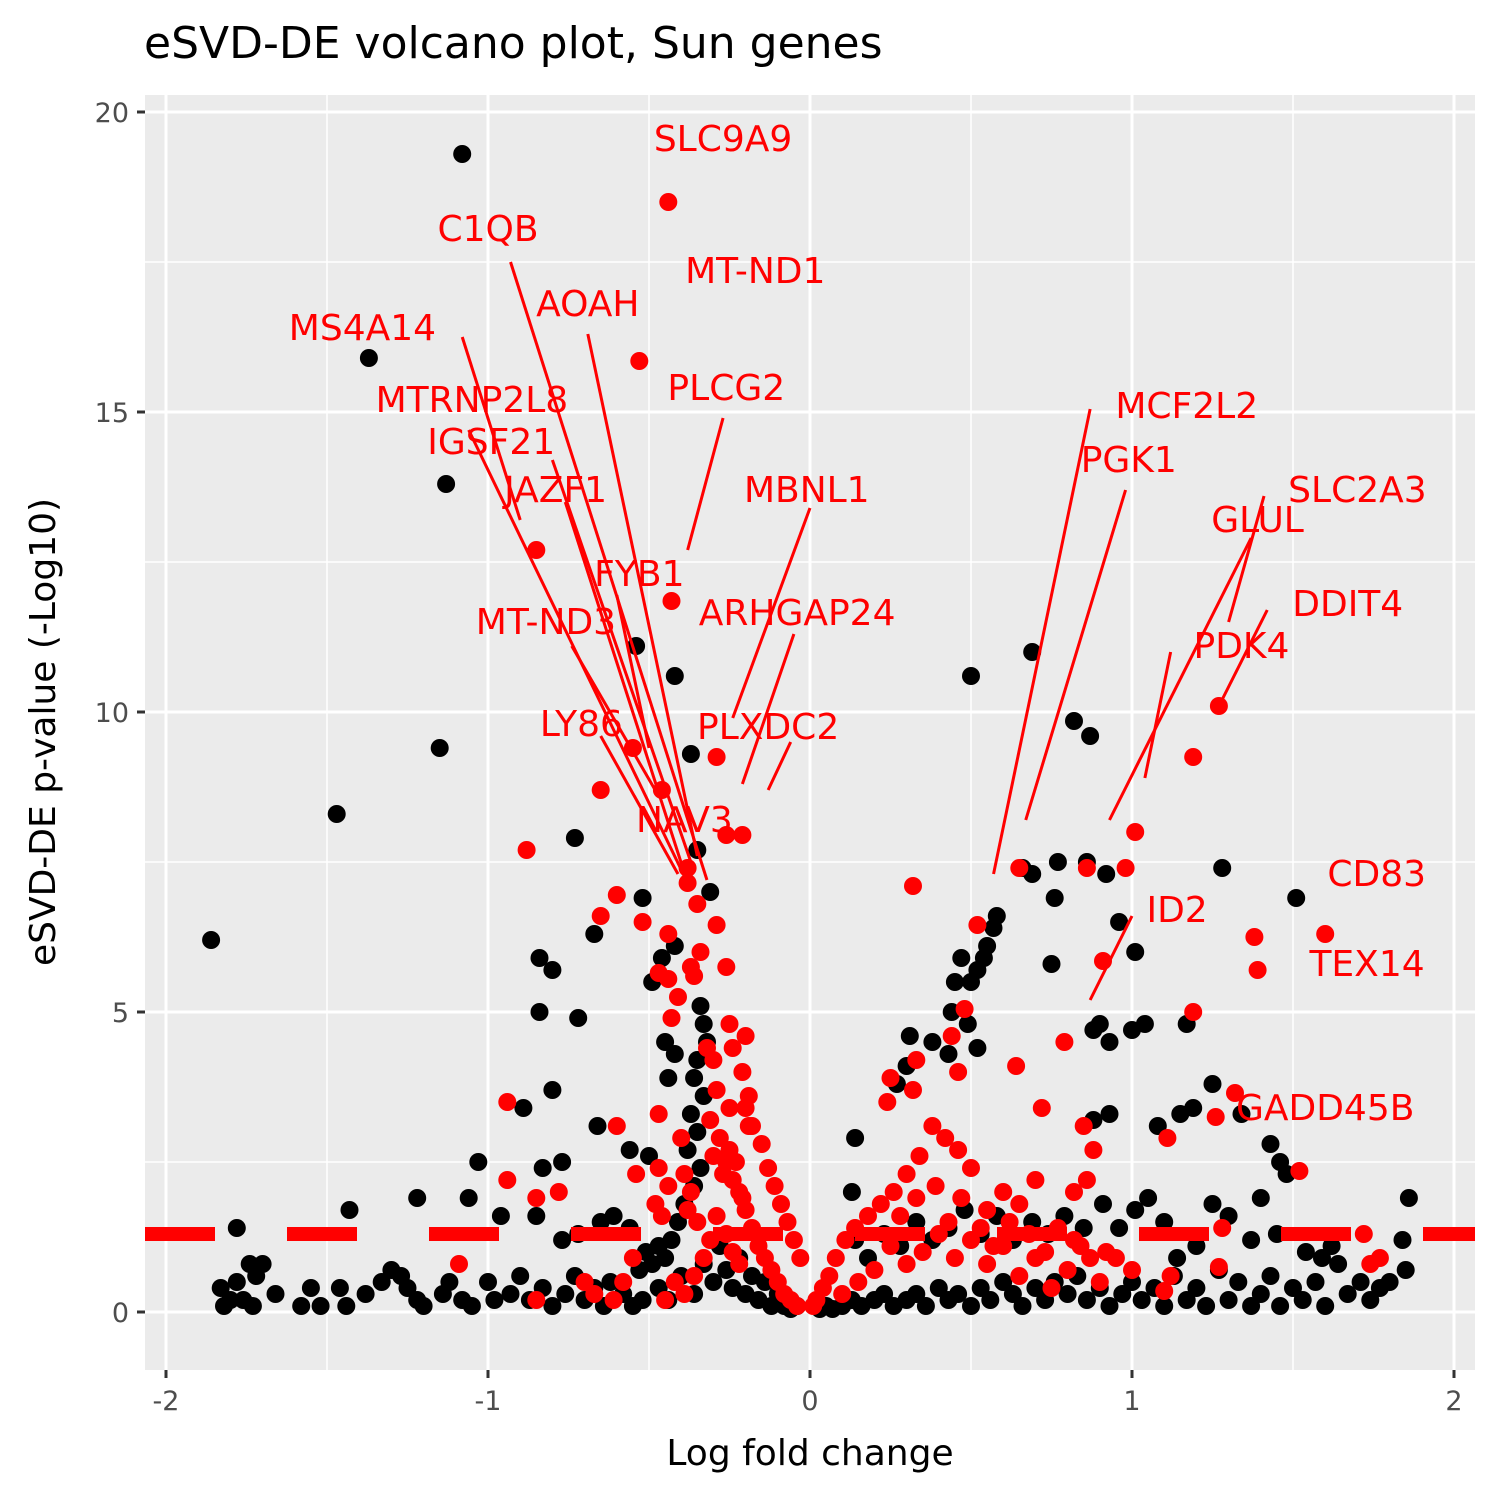 The height and width of the screenshot is (1500, 1500). Describe the element at coordinates (1176, 910) in the screenshot. I see `gene-label: ID2` at that location.